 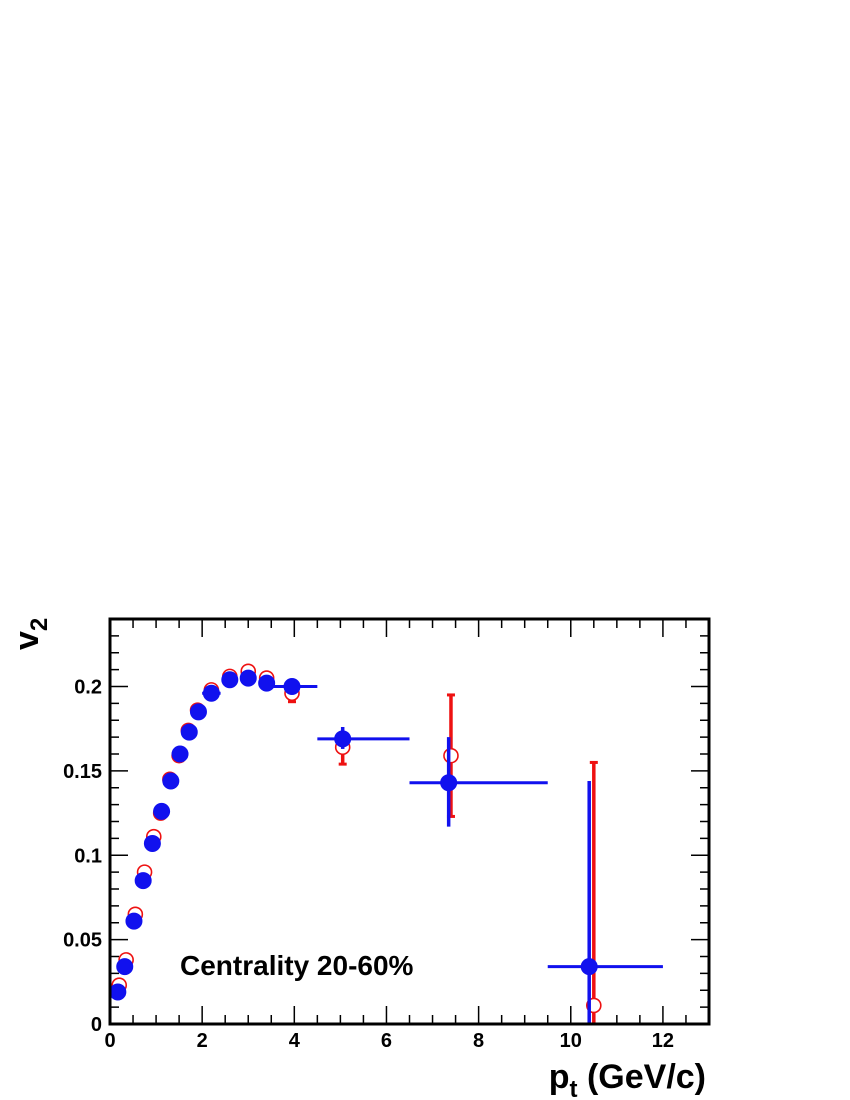 What do you see at coordinates (39, 624) in the screenshot?
I see `y-axis-title-sub: 2` at bounding box center [39, 624].